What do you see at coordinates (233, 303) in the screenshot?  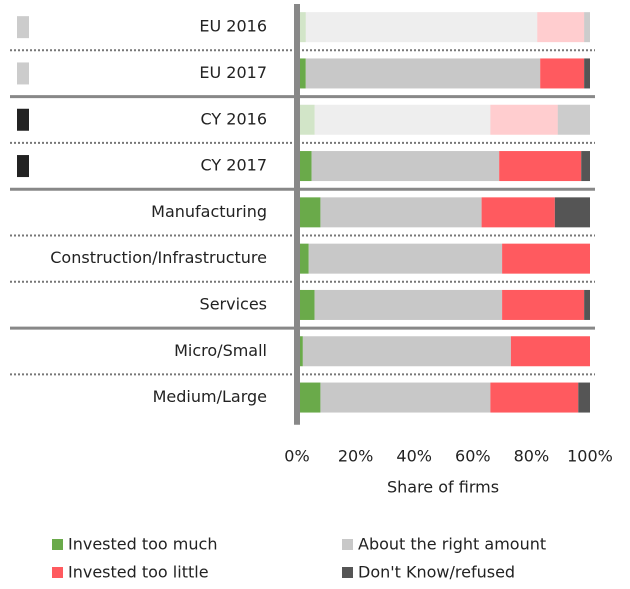 I see `category-label: Services` at bounding box center [233, 303].